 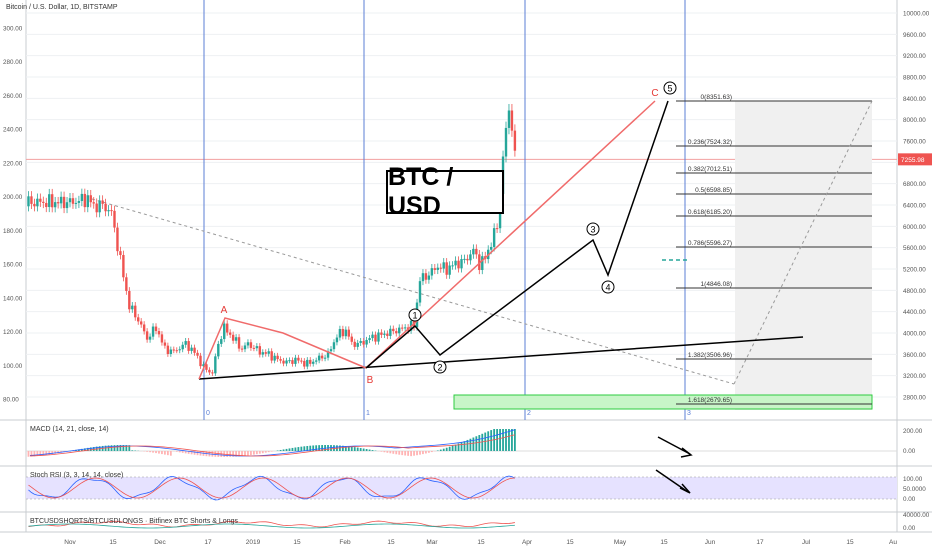 I want to click on longs-line, so click(x=271, y=526).